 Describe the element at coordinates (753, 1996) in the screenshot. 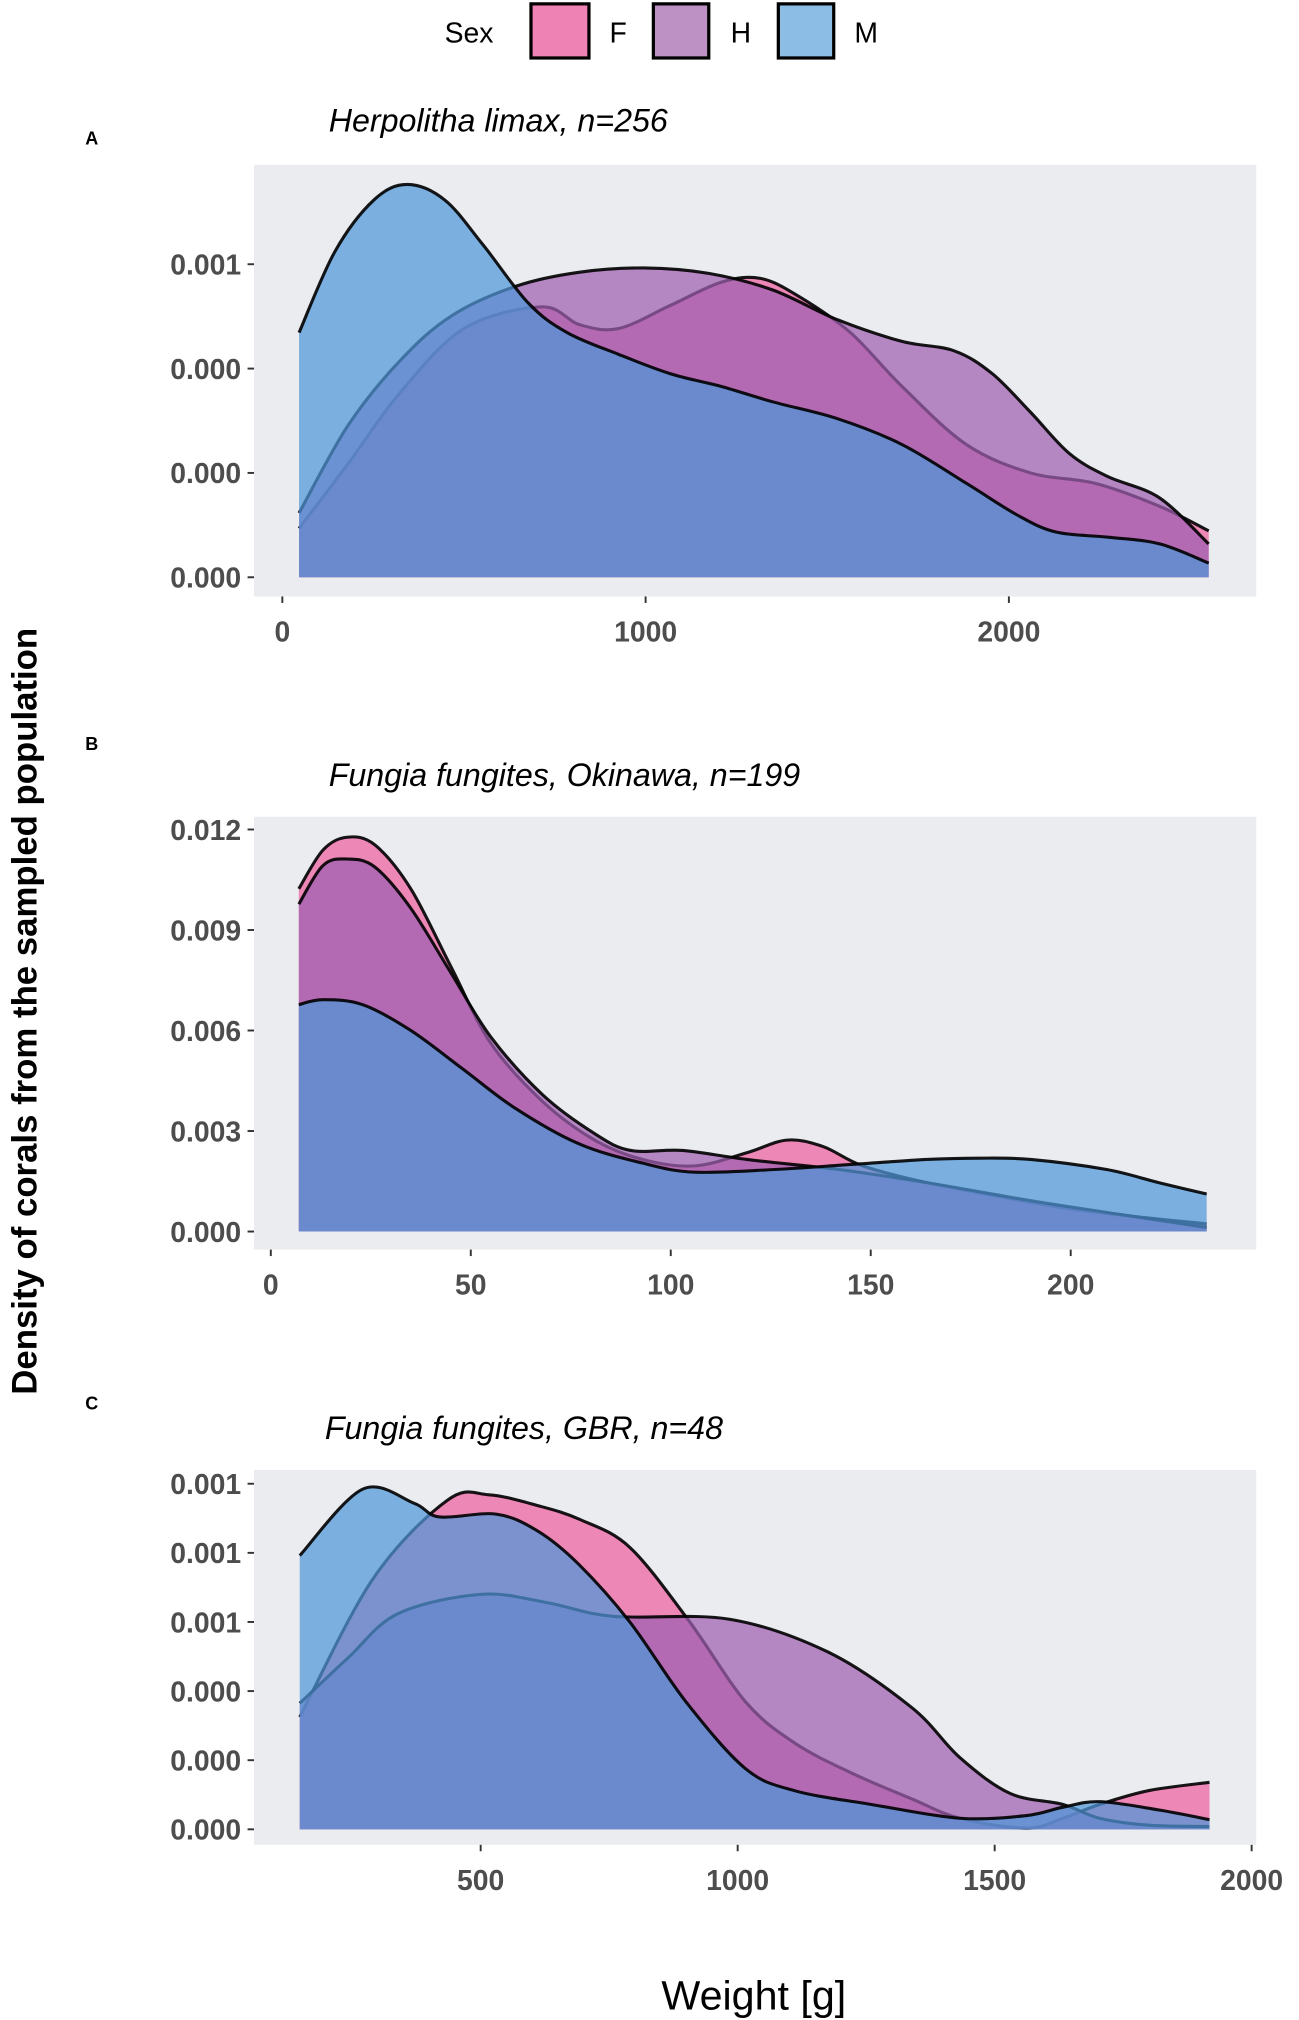

I see `x-axis-label: Weight [g]` at that location.